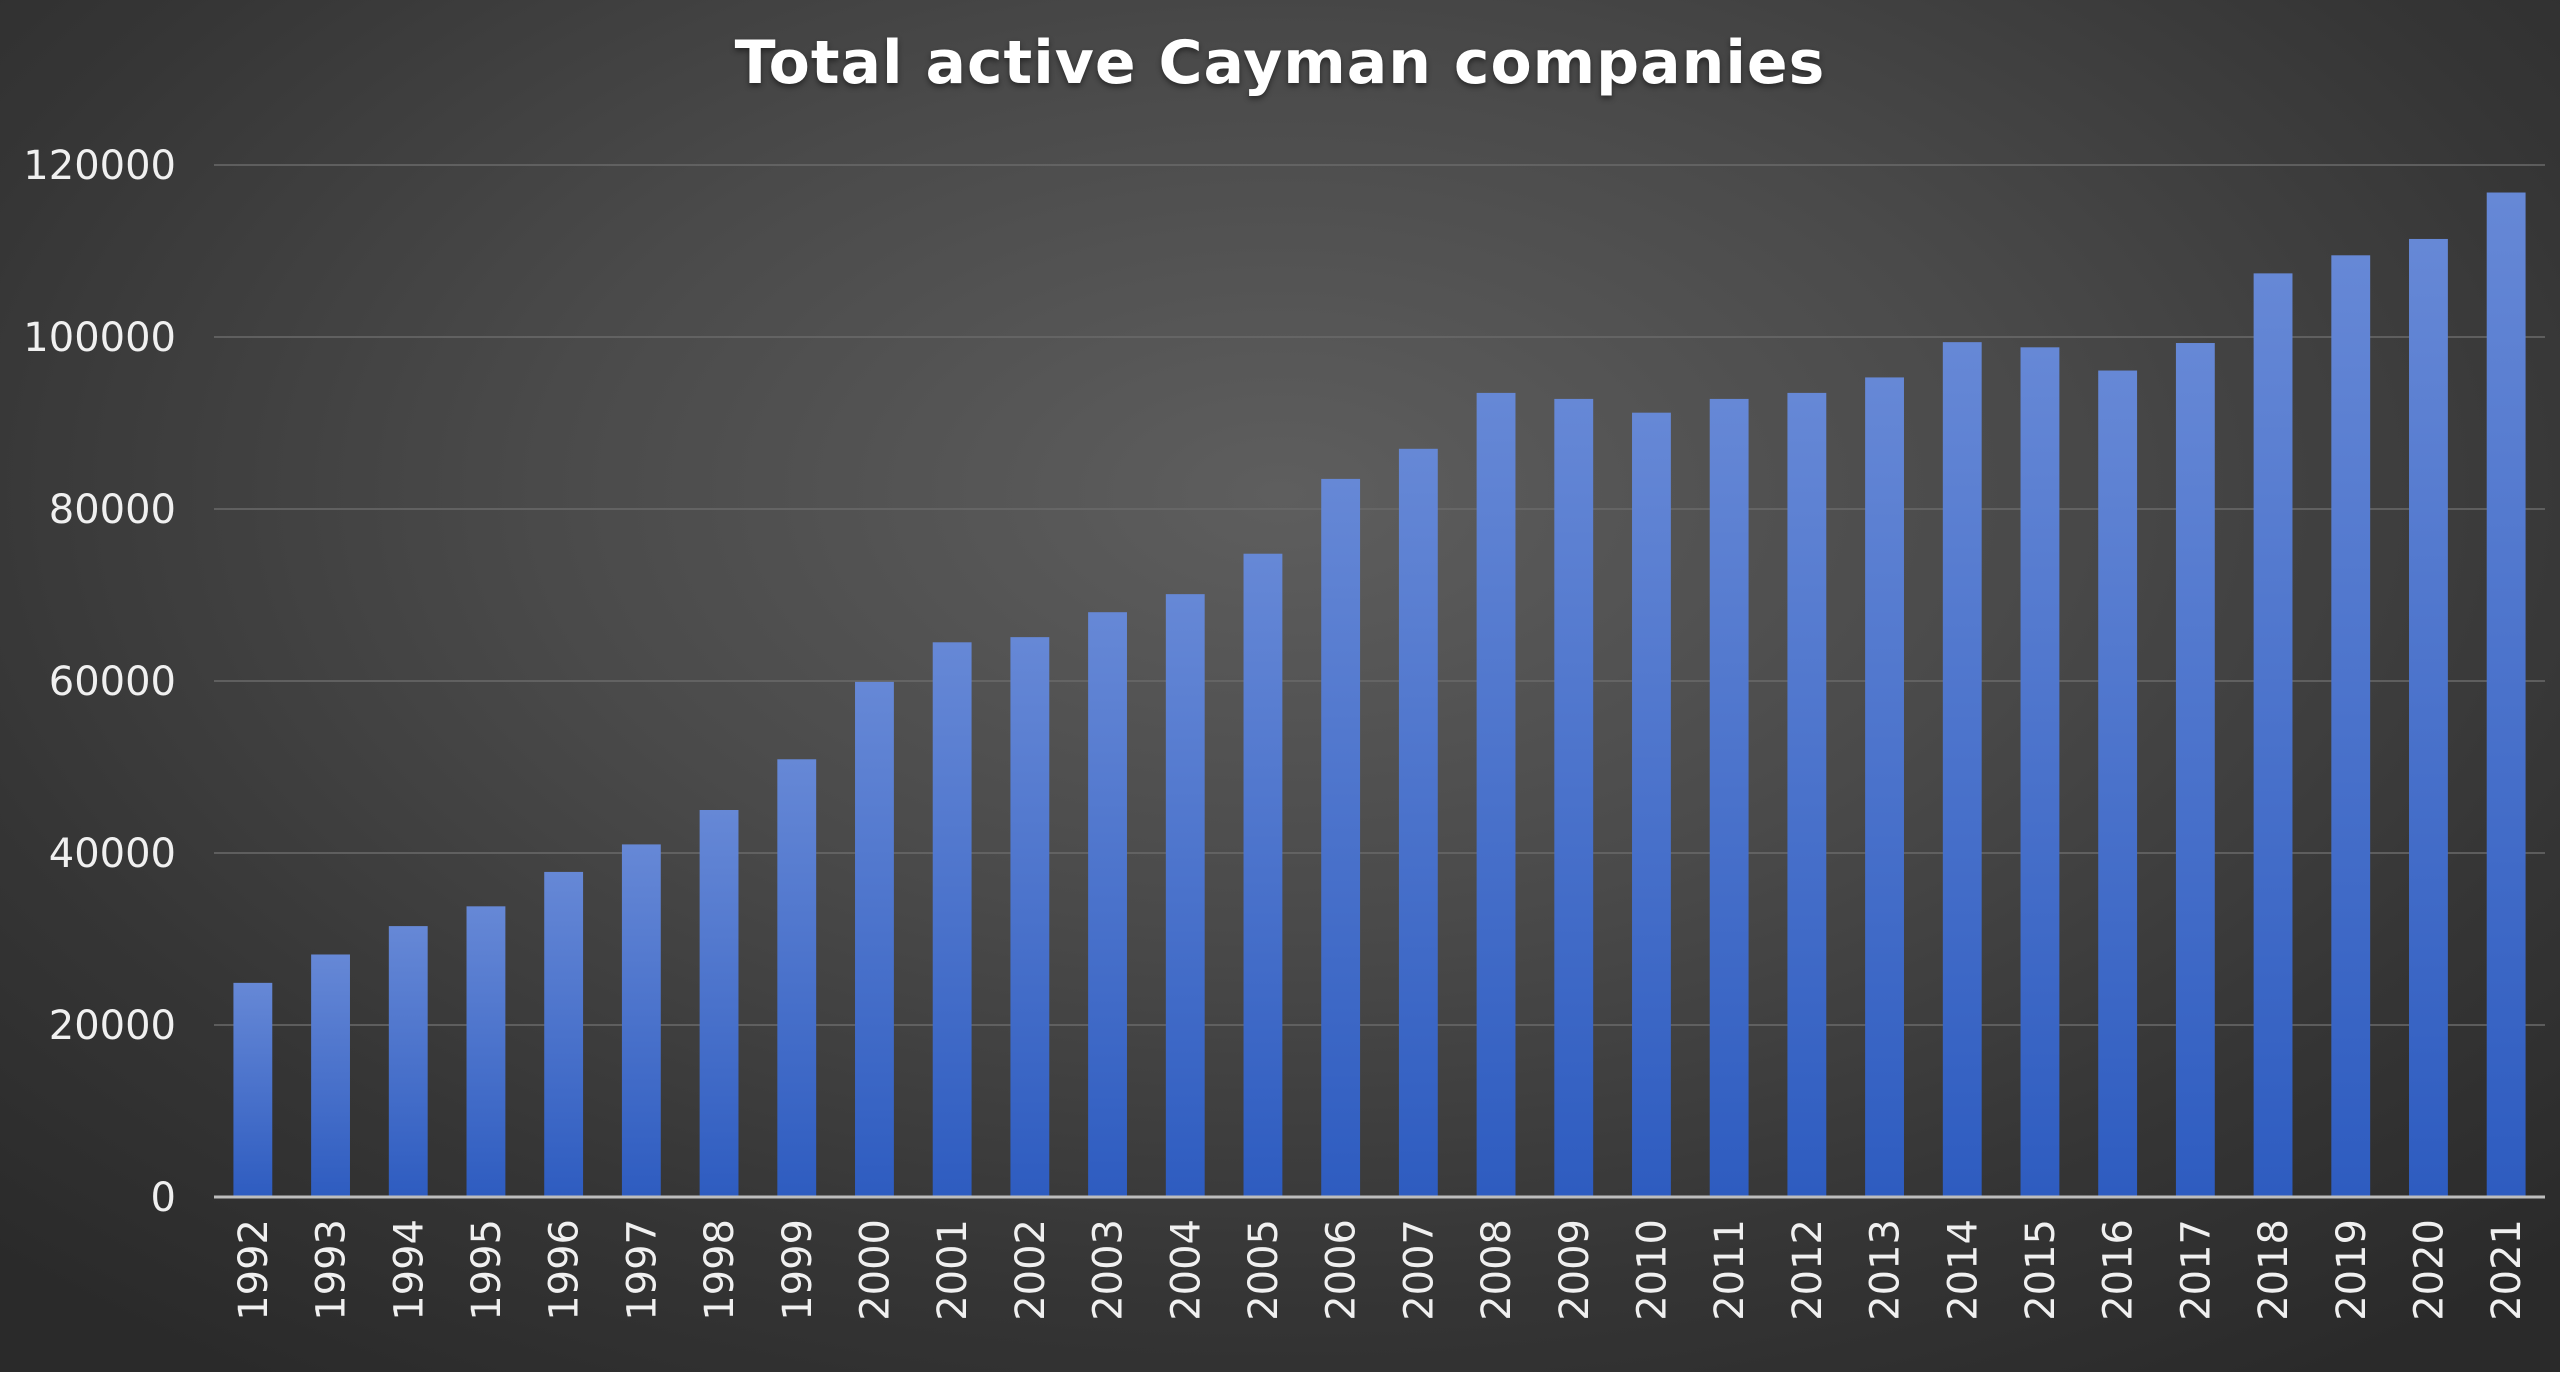 This screenshot has width=2560, height=1377. I want to click on x-tick-label: 2000, so click(875, 1270).